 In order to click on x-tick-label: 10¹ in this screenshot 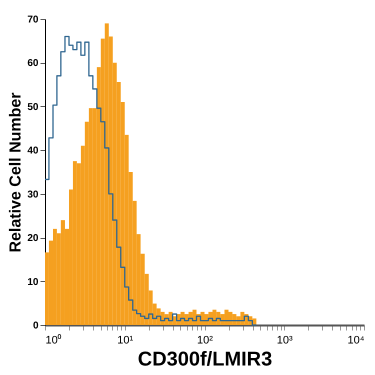, I will do `click(125, 340)`.